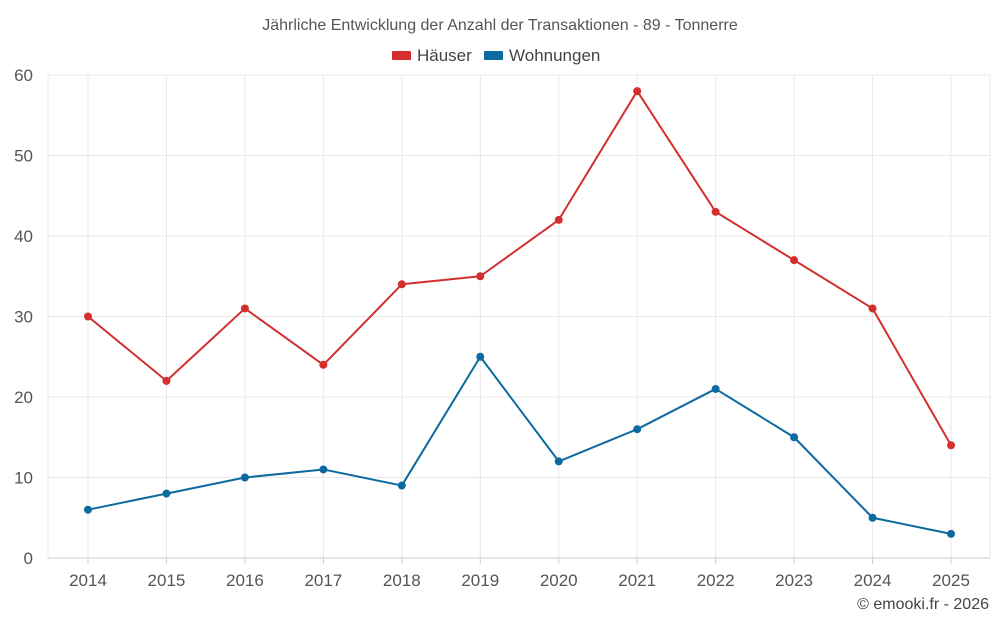 The width and height of the screenshot is (1000, 625). What do you see at coordinates (559, 580) in the screenshot?
I see `x-tick-label: 2020` at bounding box center [559, 580].